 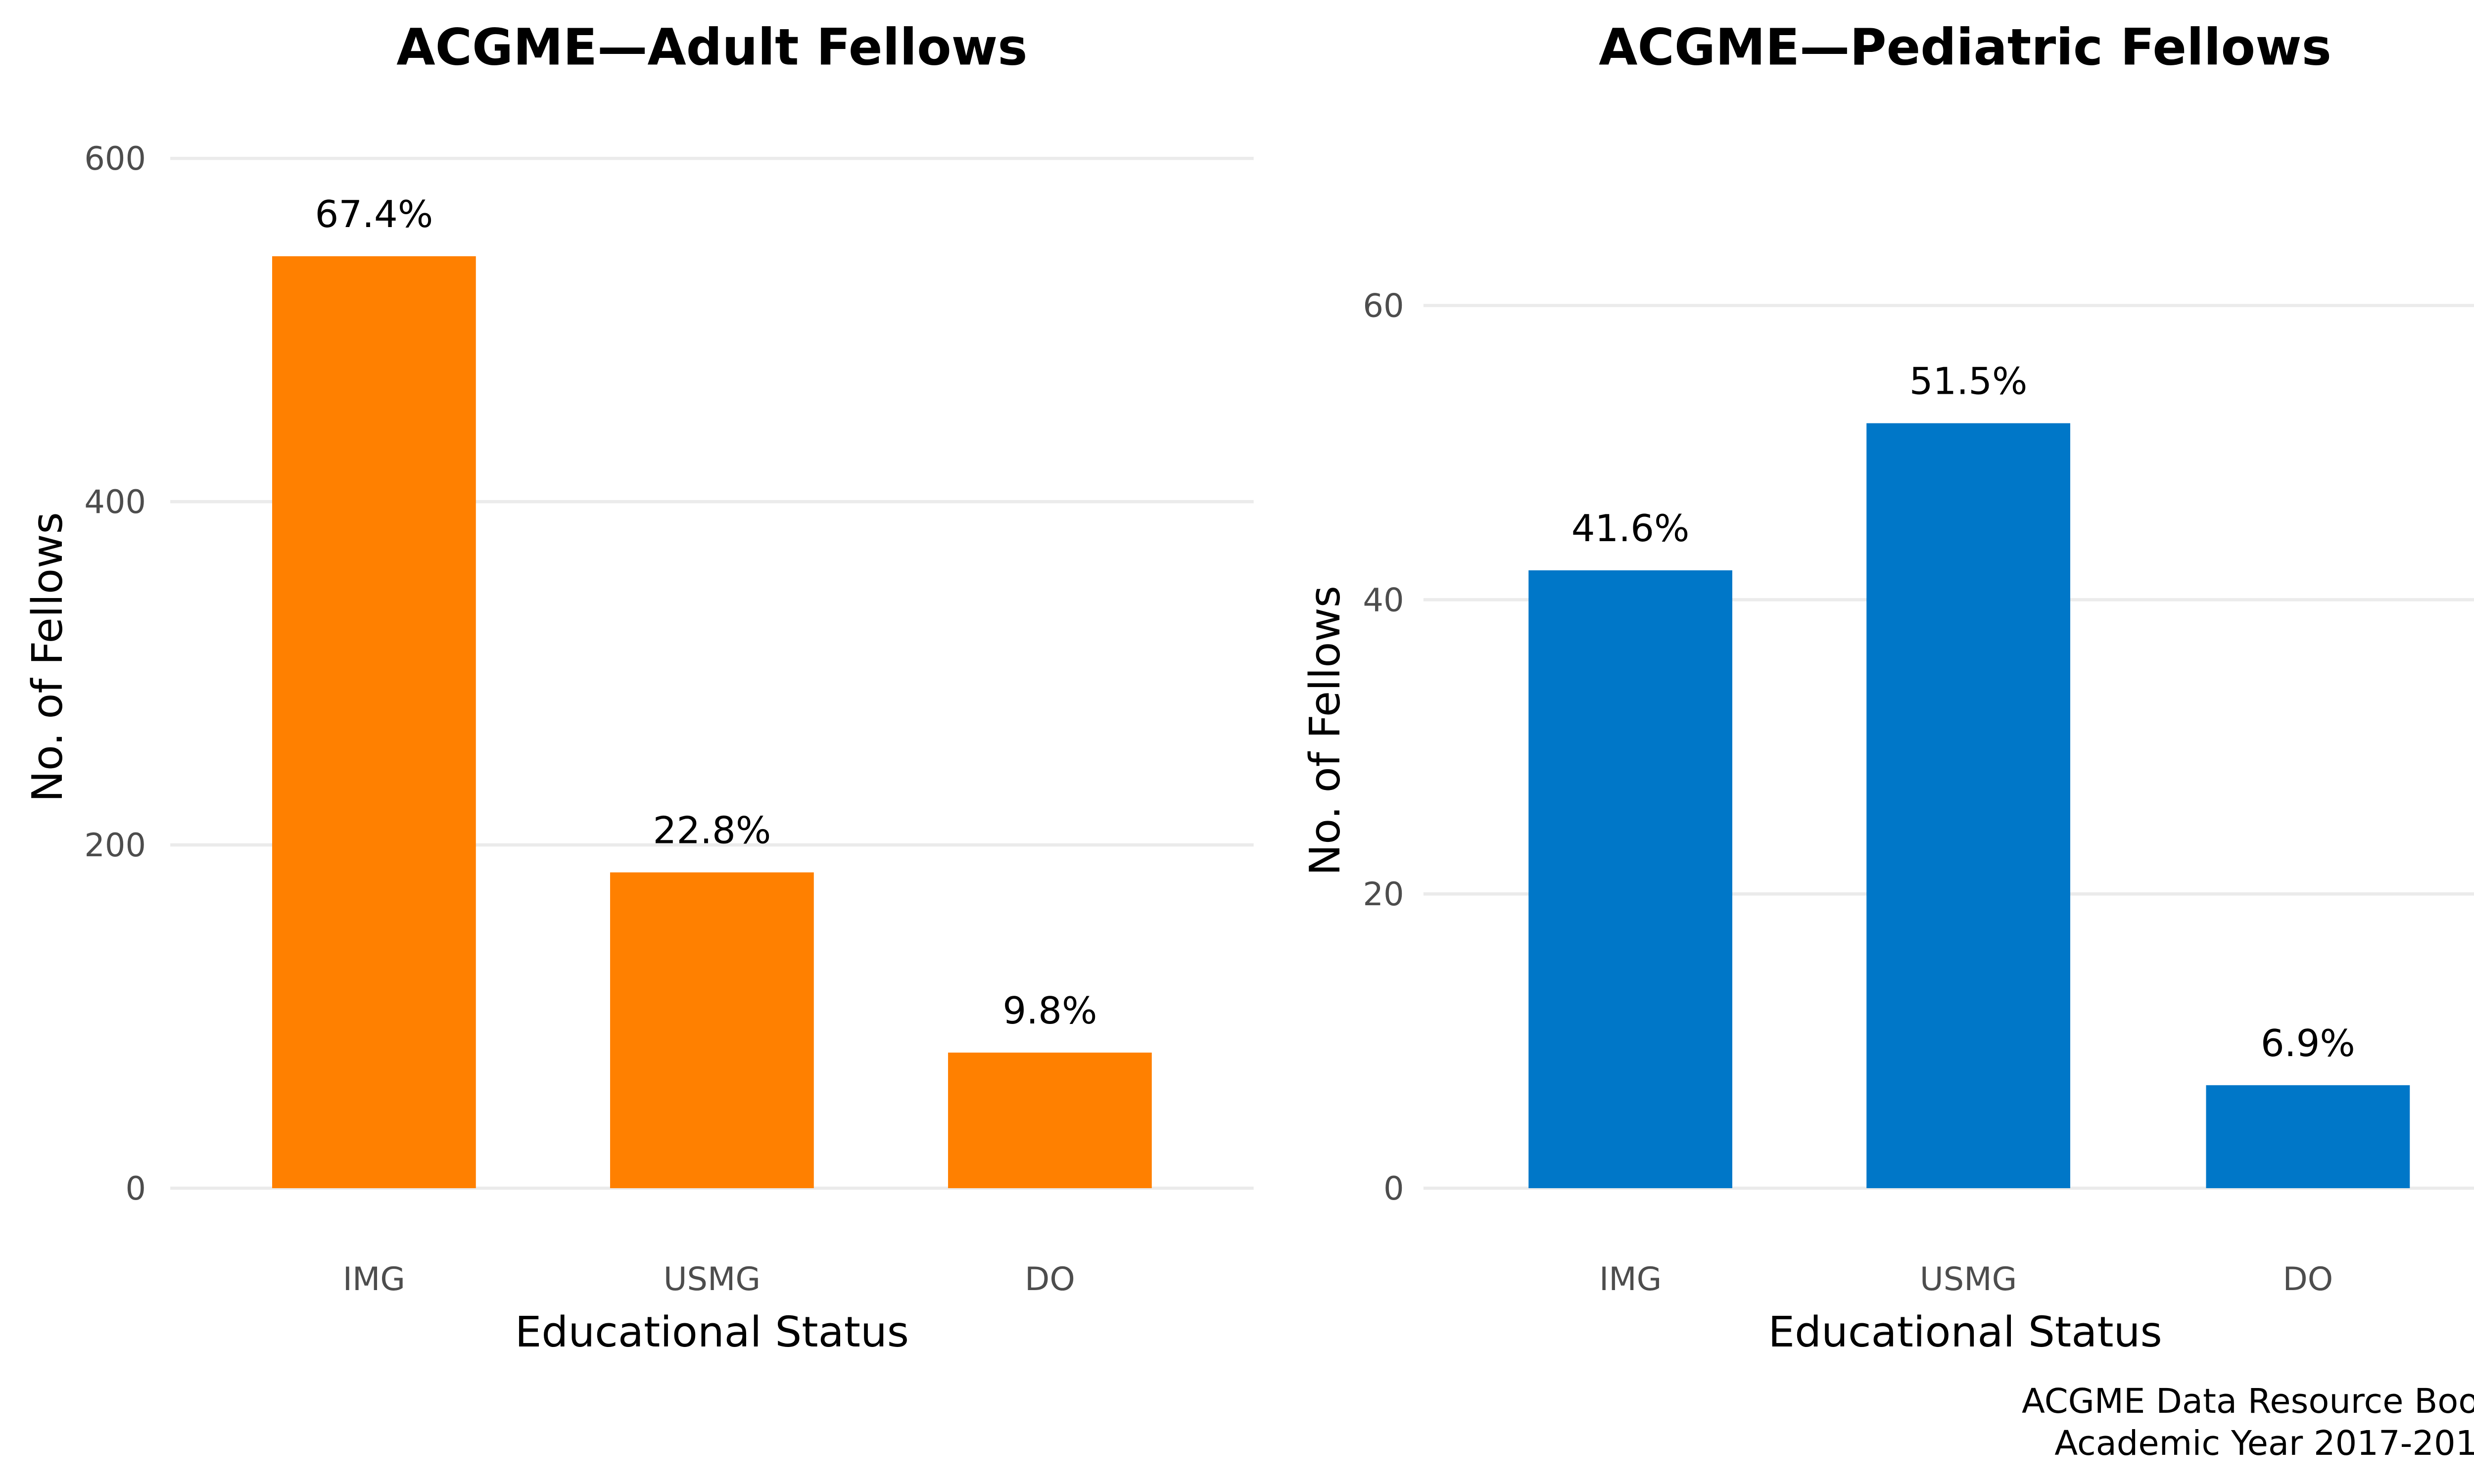 I want to click on data-label: 51.5%, so click(x=1969, y=381).